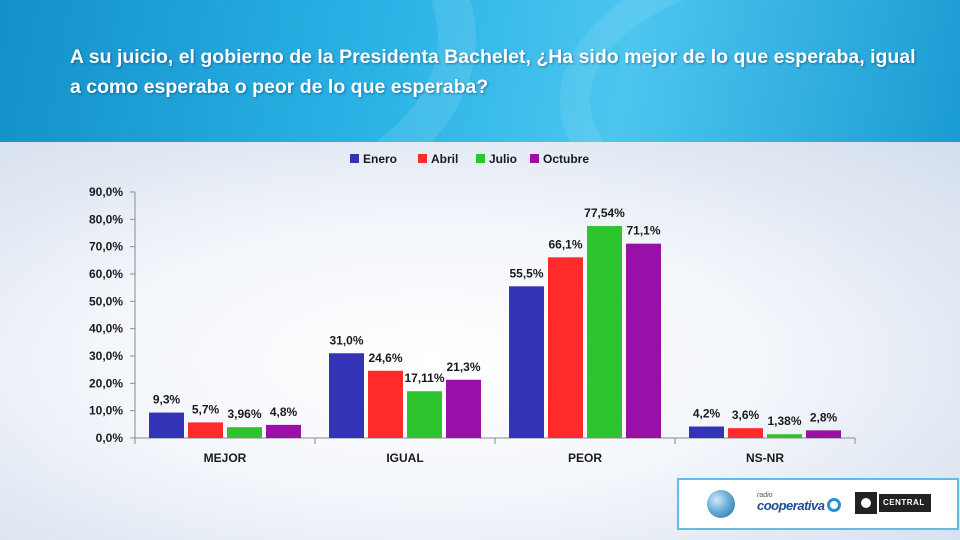 The height and width of the screenshot is (540, 960). I want to click on university-emblem-icon, so click(866, 503).